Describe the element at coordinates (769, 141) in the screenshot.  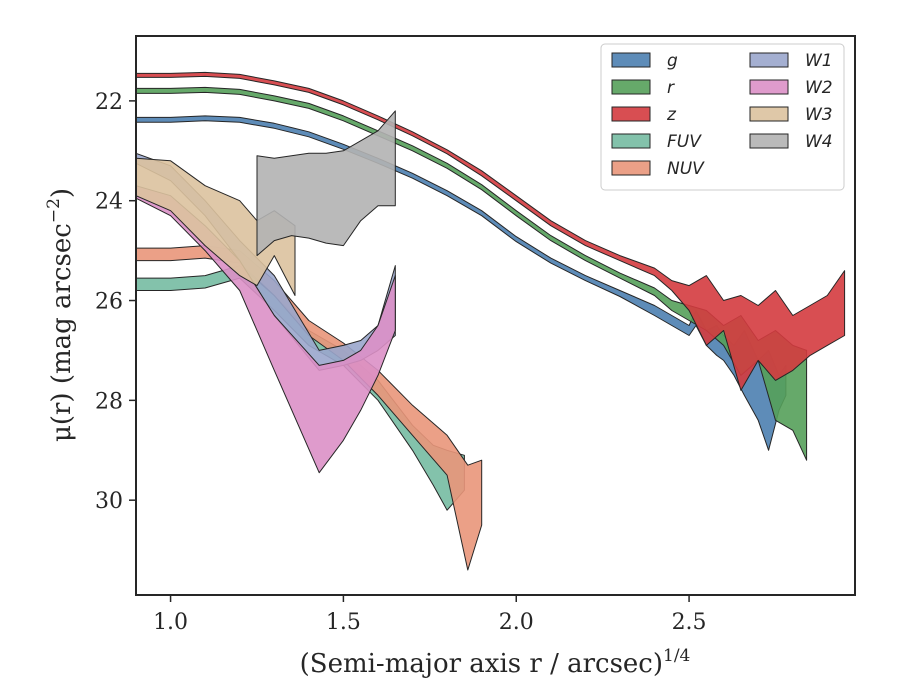
I see `legend-swatch-w4` at that location.